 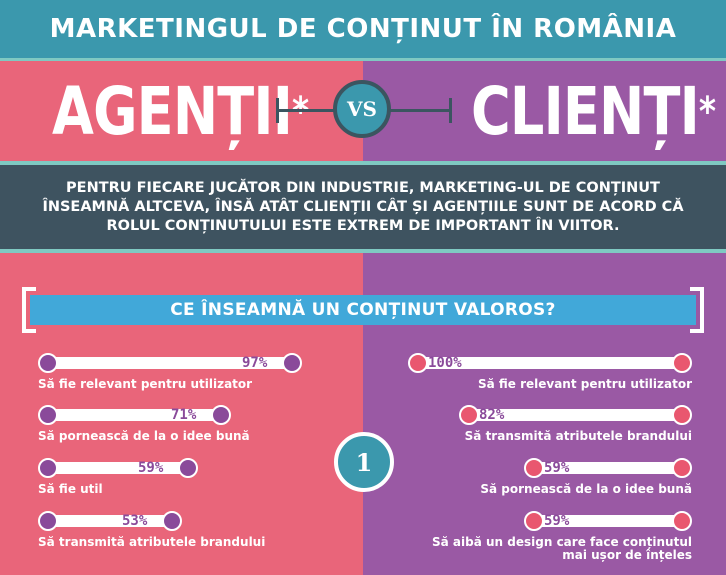 What do you see at coordinates (697, 310) in the screenshot?
I see `bracket-right` at bounding box center [697, 310].